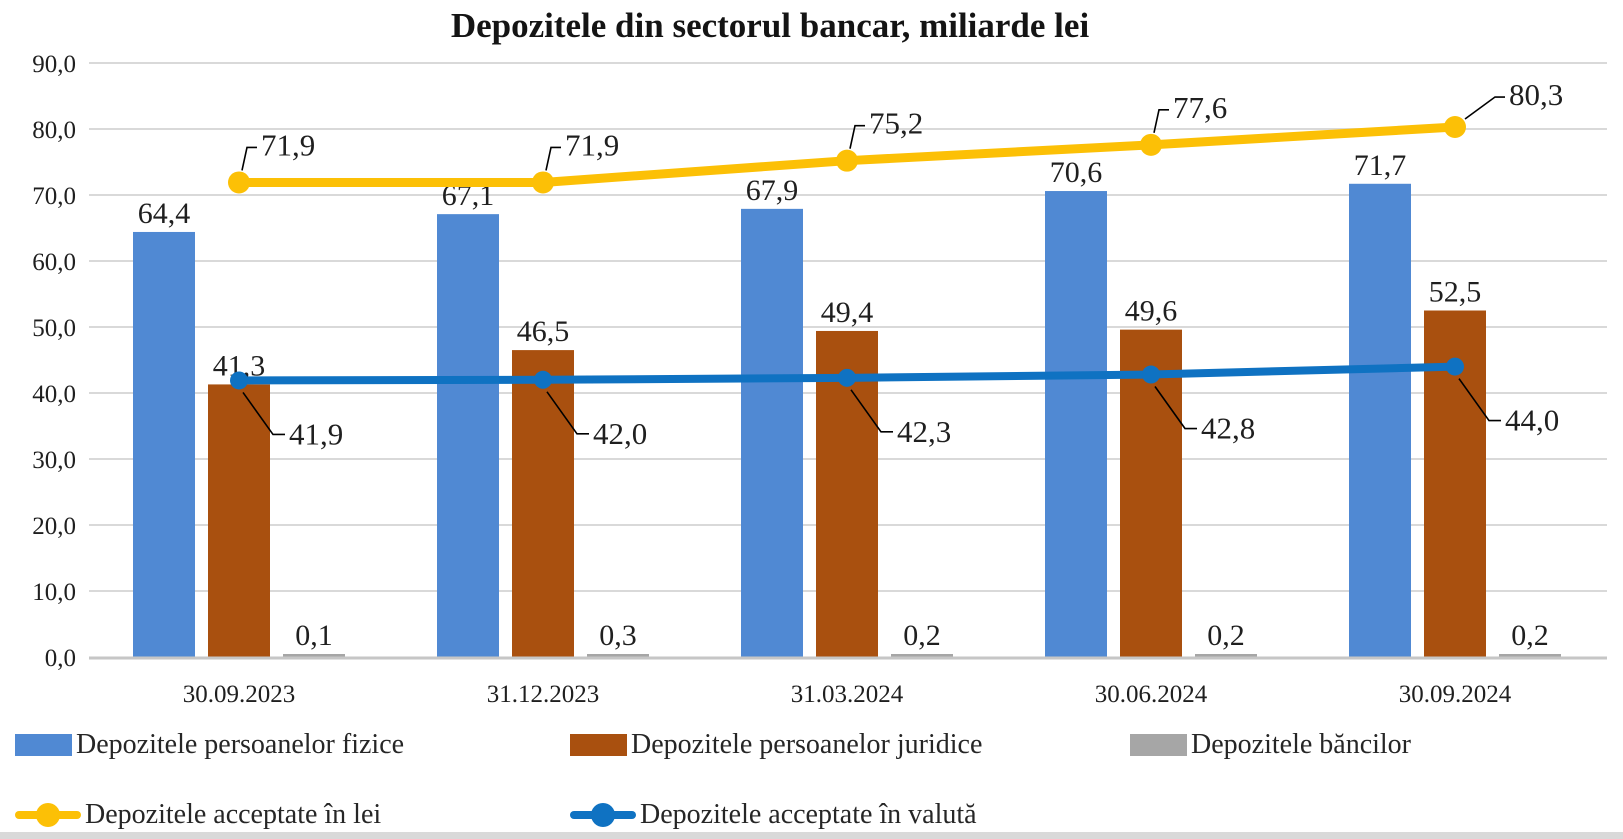 The height and width of the screenshot is (839, 1623). Describe the element at coordinates (316, 433) in the screenshot. I see `callout-value-label: 41,9` at that location.